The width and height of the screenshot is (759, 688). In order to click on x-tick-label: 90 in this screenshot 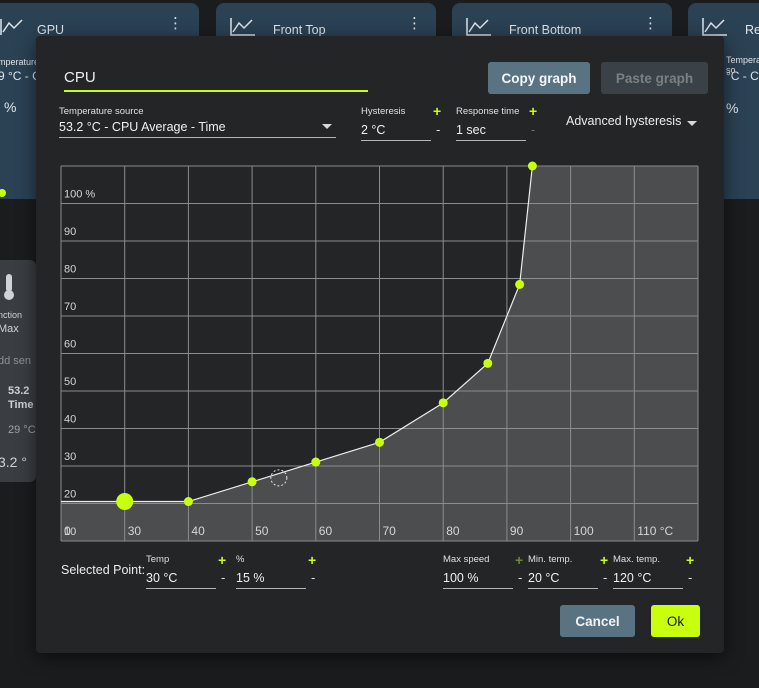, I will do `click(517, 531)`.